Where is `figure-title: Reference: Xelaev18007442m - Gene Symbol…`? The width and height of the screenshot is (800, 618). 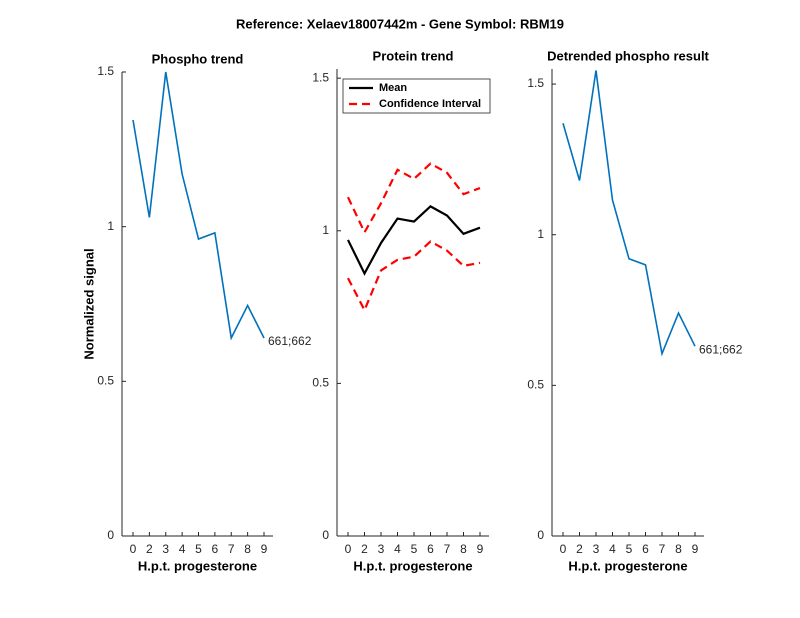 figure-title: Reference: Xelaev18007442m - Gene Symbol… is located at coordinates (400, 23).